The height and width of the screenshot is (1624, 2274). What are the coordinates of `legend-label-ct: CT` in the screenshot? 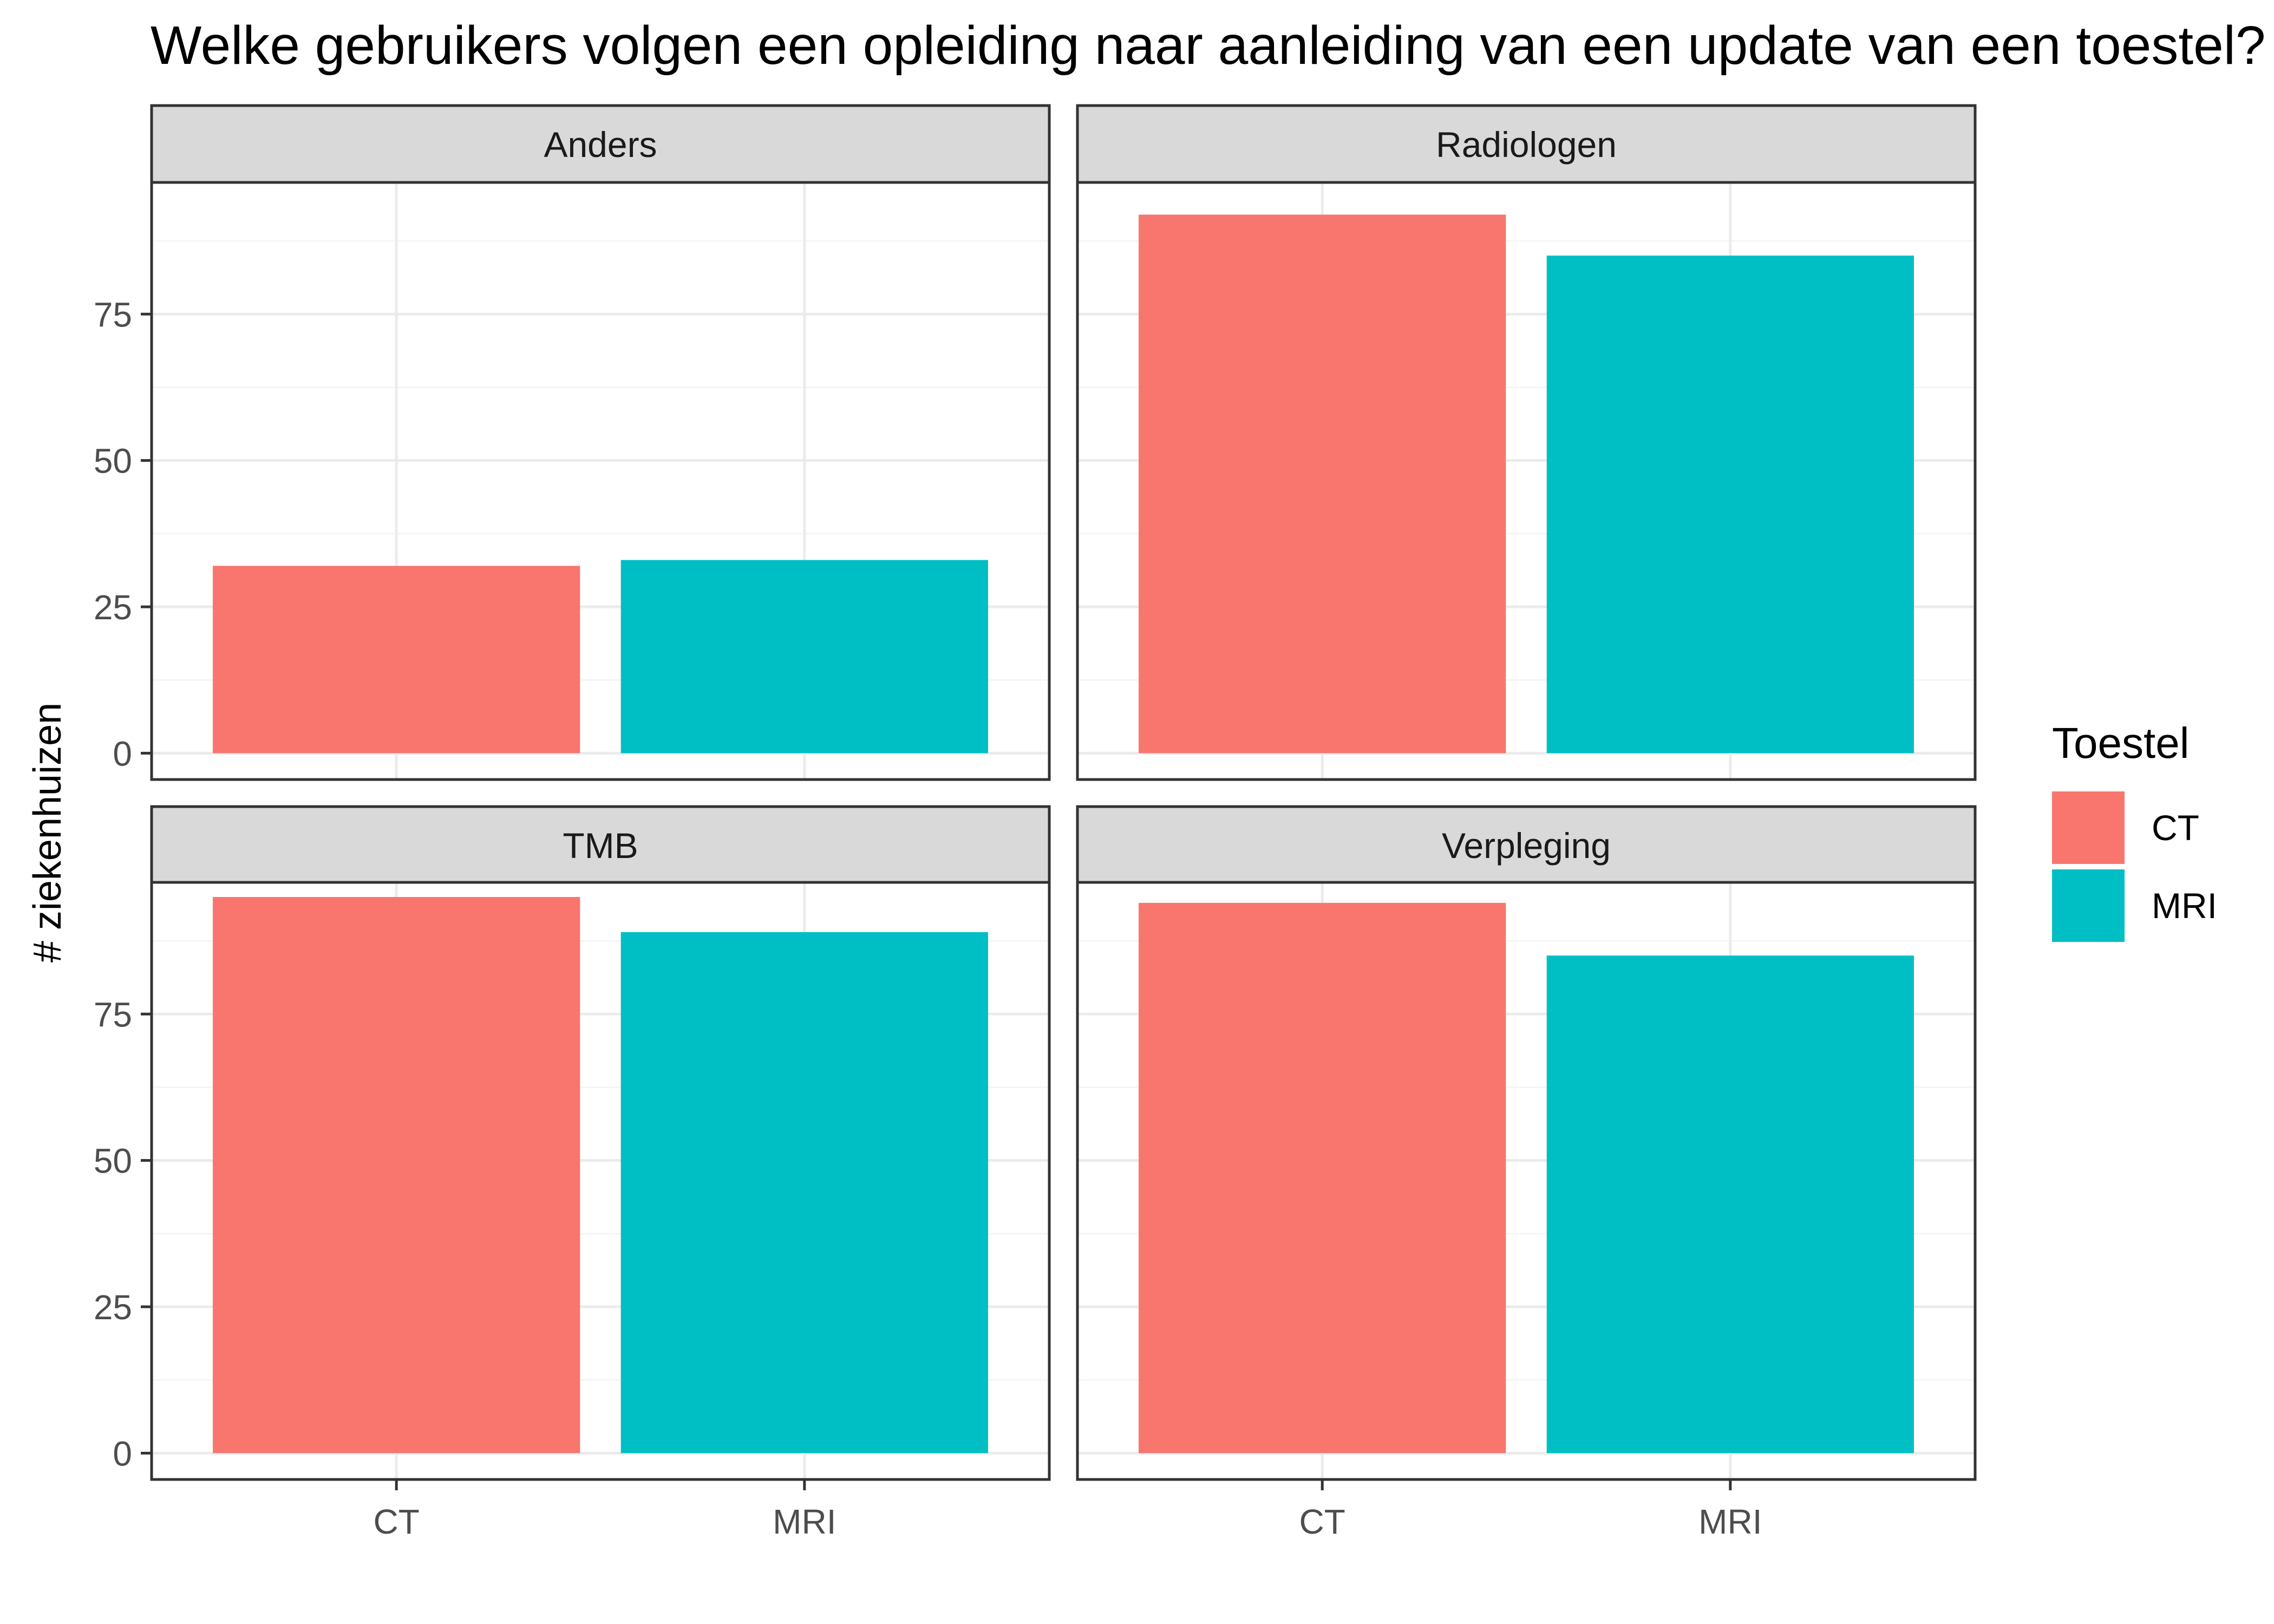 It's located at (2176, 828).